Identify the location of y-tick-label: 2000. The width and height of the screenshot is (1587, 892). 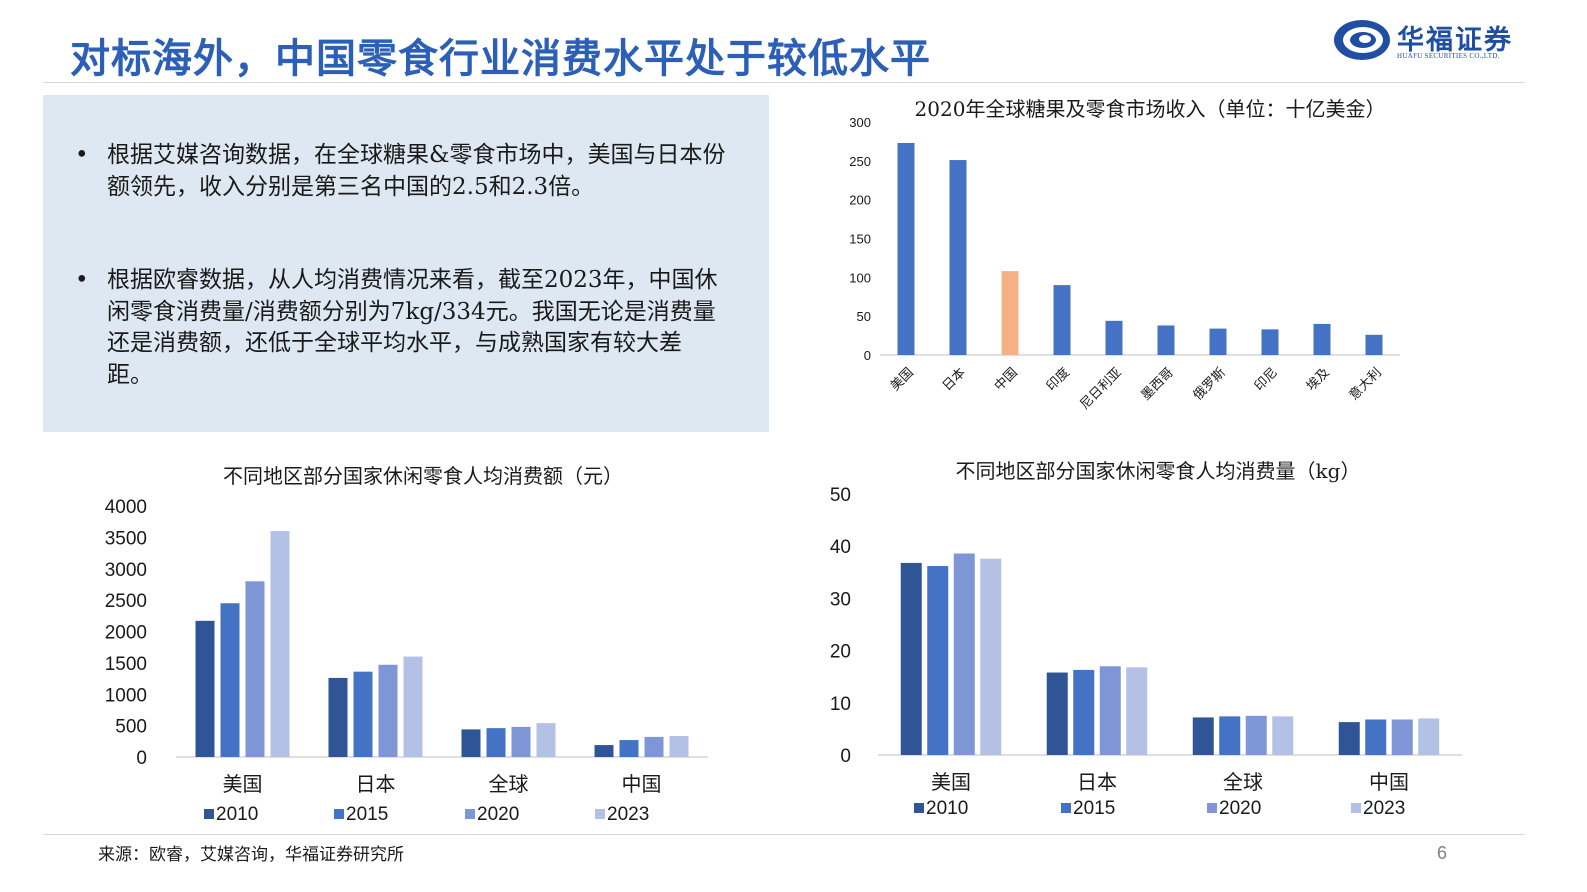
(126, 633).